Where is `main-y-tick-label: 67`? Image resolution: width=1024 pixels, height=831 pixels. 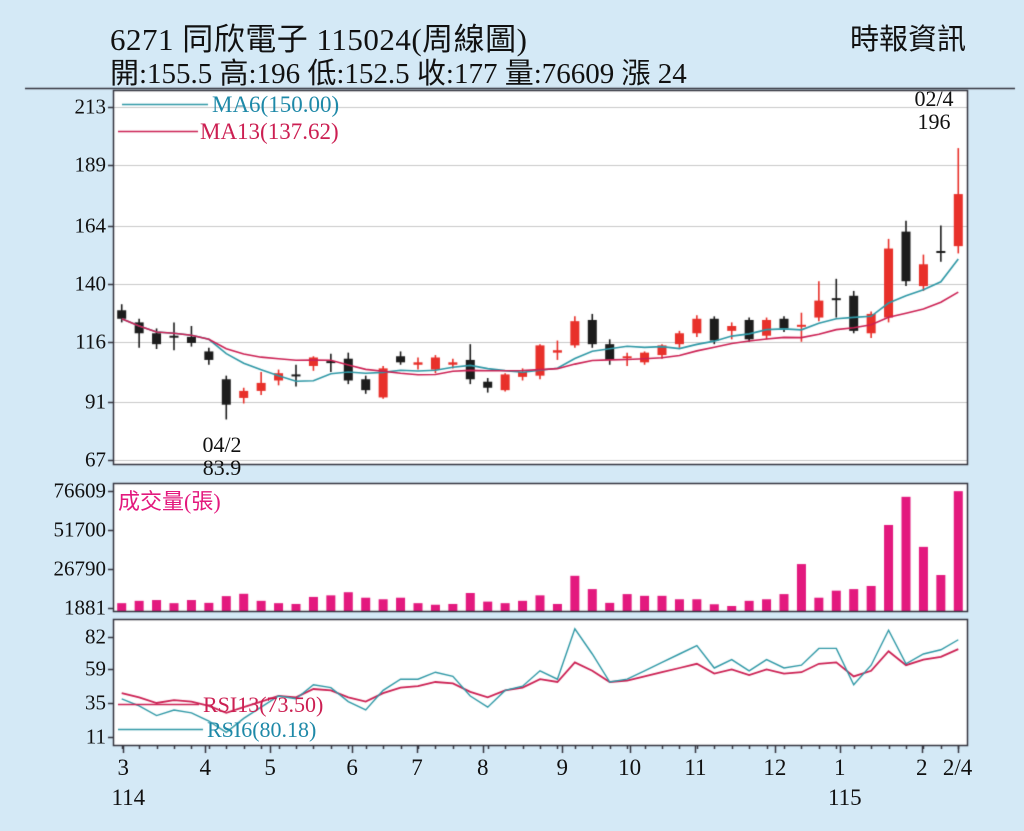 main-y-tick-label: 67 is located at coordinates (95, 459).